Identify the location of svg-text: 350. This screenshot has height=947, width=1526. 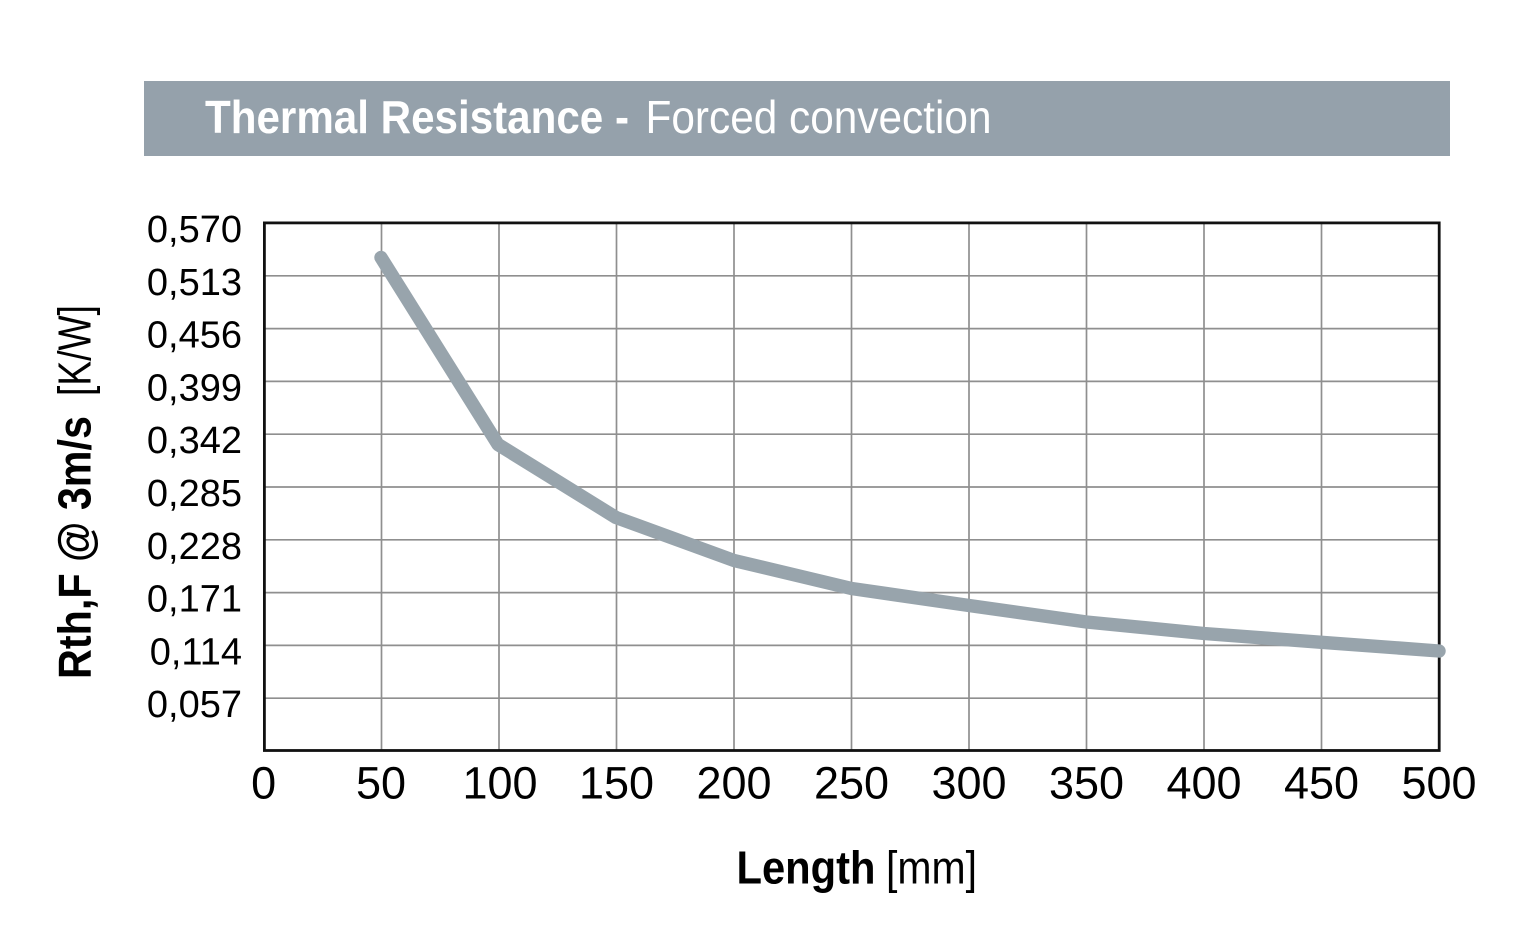
(1086, 783).